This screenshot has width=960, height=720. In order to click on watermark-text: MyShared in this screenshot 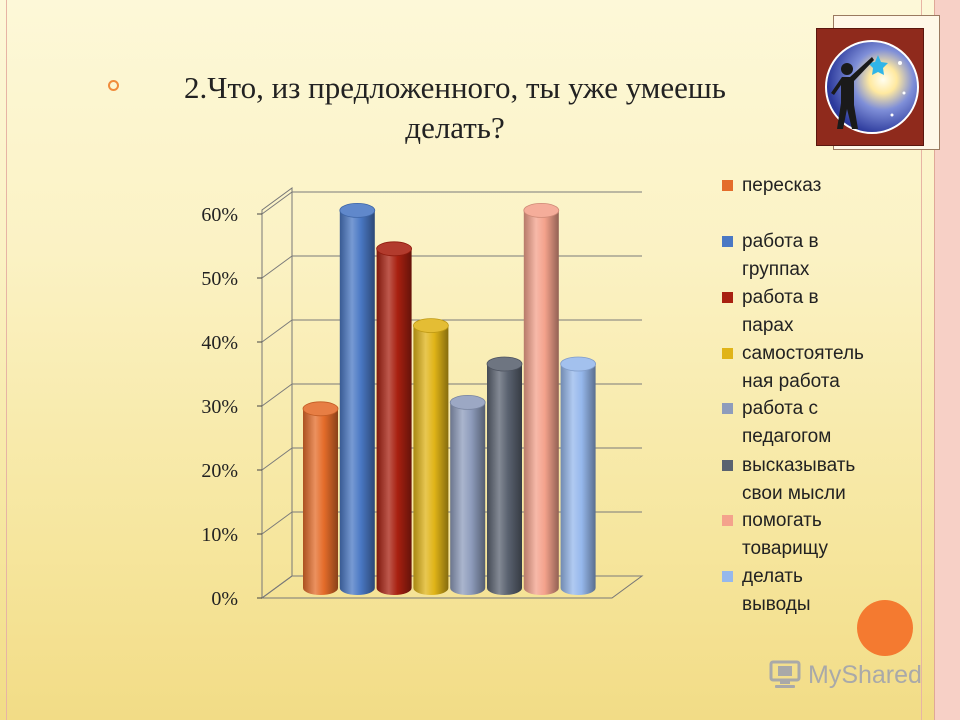, I will do `click(865, 674)`.